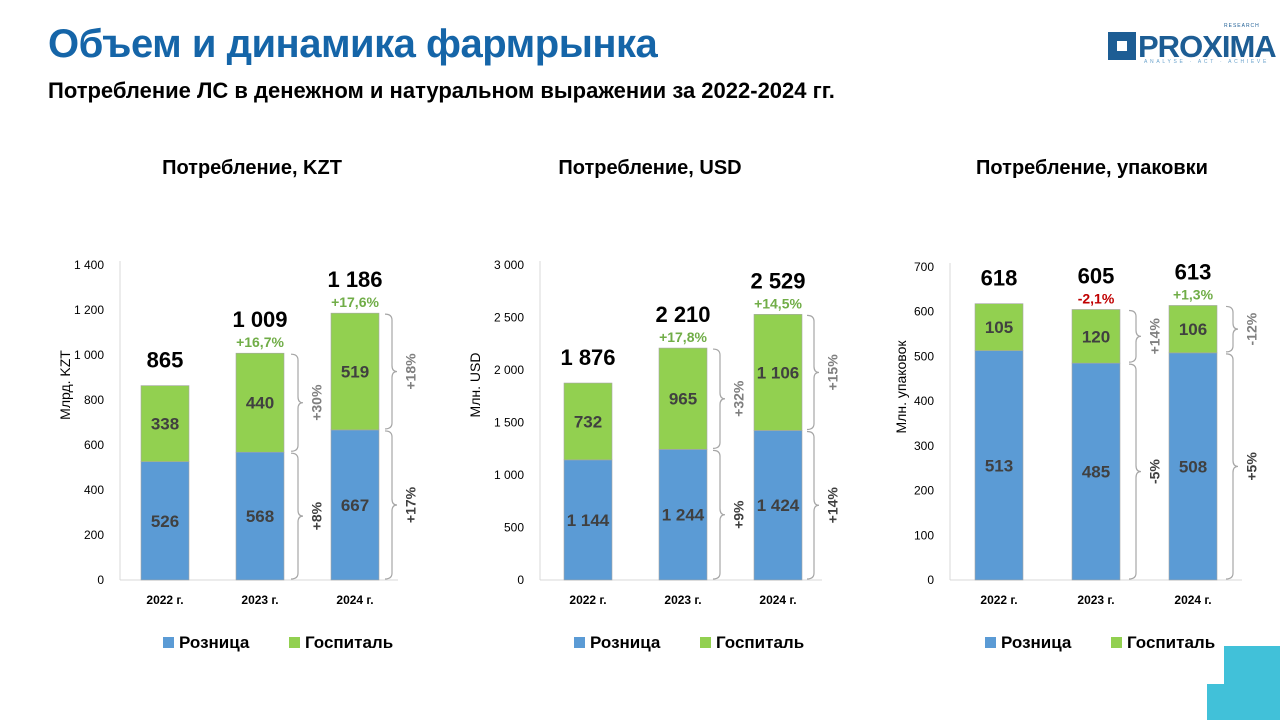 The width and height of the screenshot is (1280, 720). I want to click on data-label-retail: 568, so click(260, 516).